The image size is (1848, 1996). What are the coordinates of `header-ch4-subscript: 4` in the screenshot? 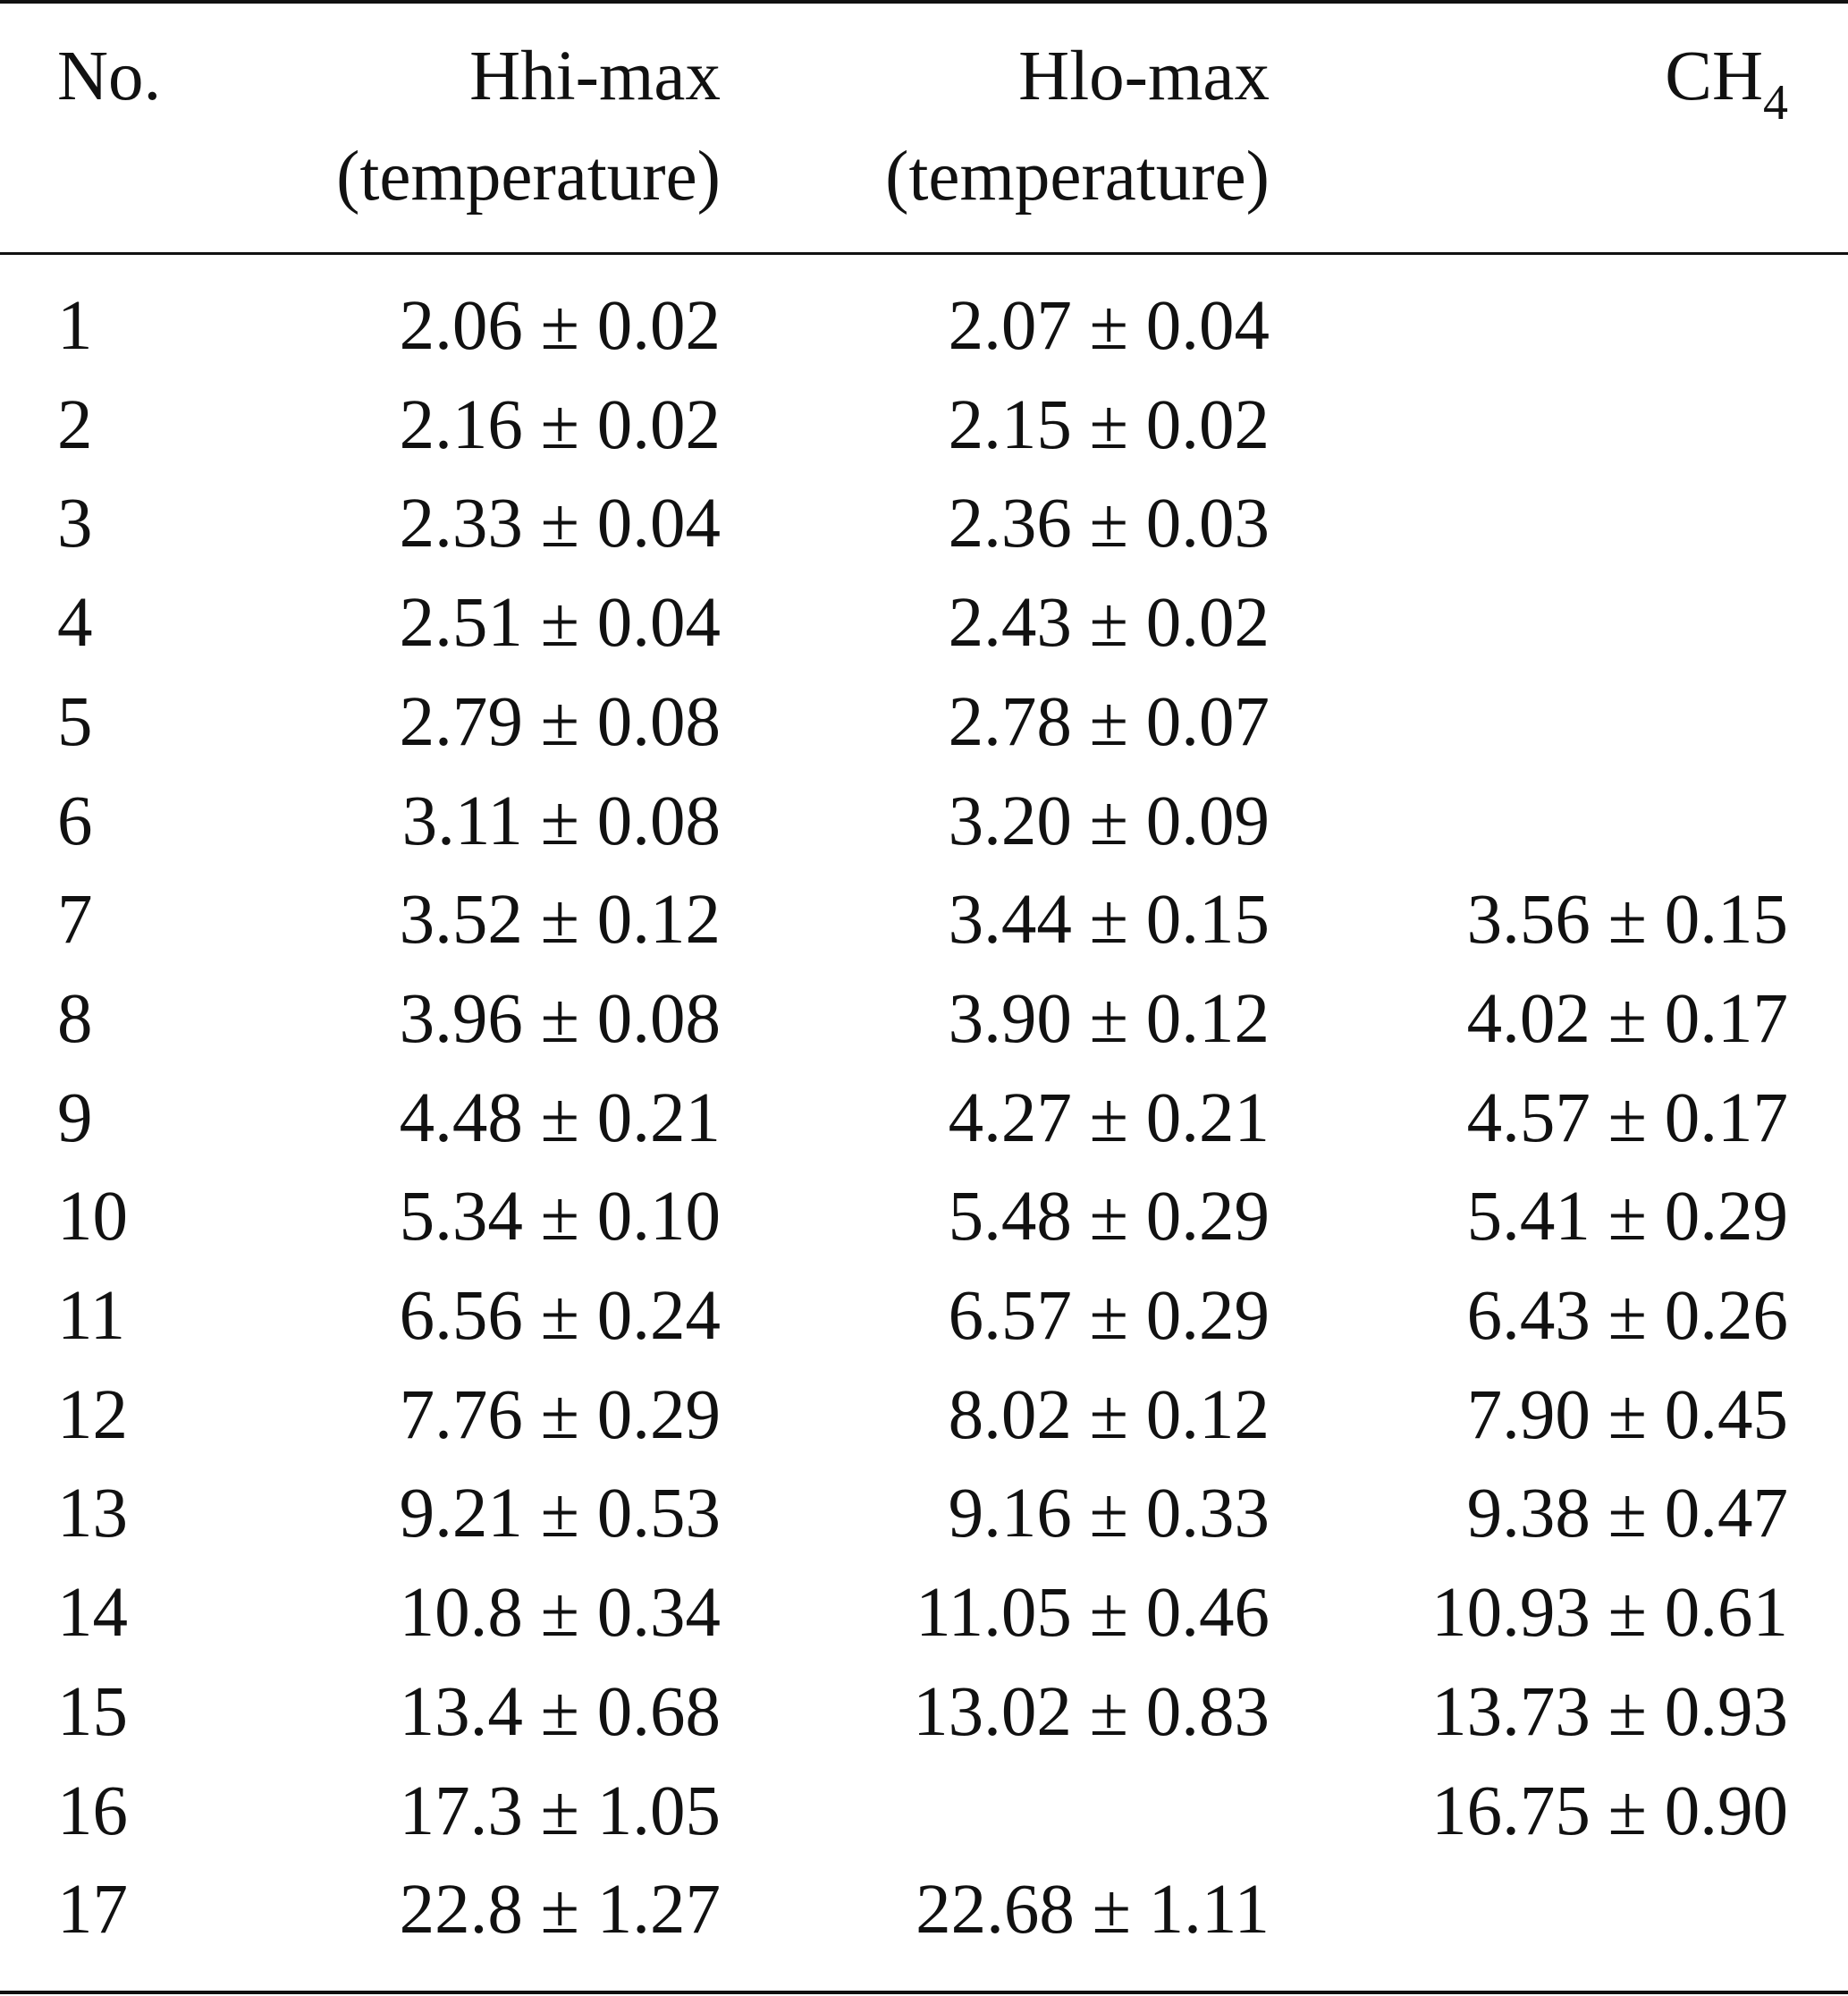 It's located at (1775, 103).